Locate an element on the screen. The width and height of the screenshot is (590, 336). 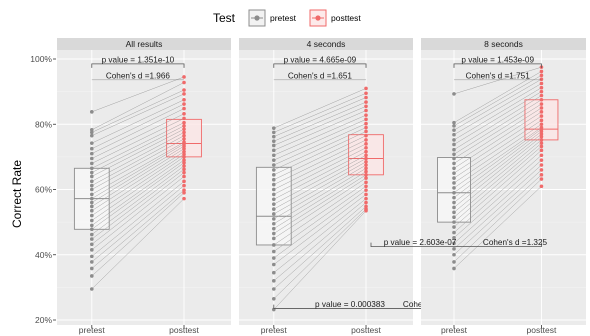
panel-title: 8 seconds is located at coordinates (503, 44).